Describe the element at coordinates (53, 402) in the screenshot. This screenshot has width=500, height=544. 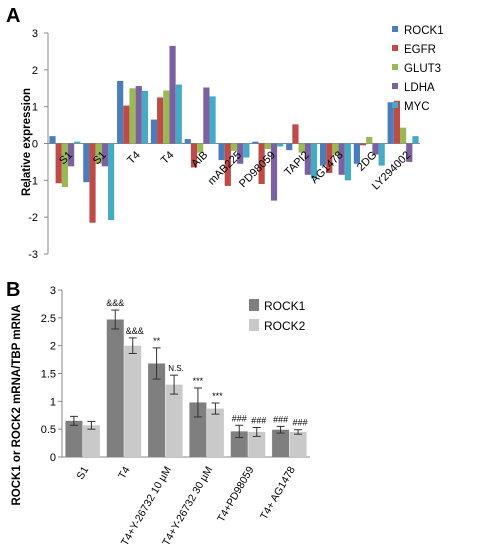
I see `panel-b-y-tick-label: 1` at that location.